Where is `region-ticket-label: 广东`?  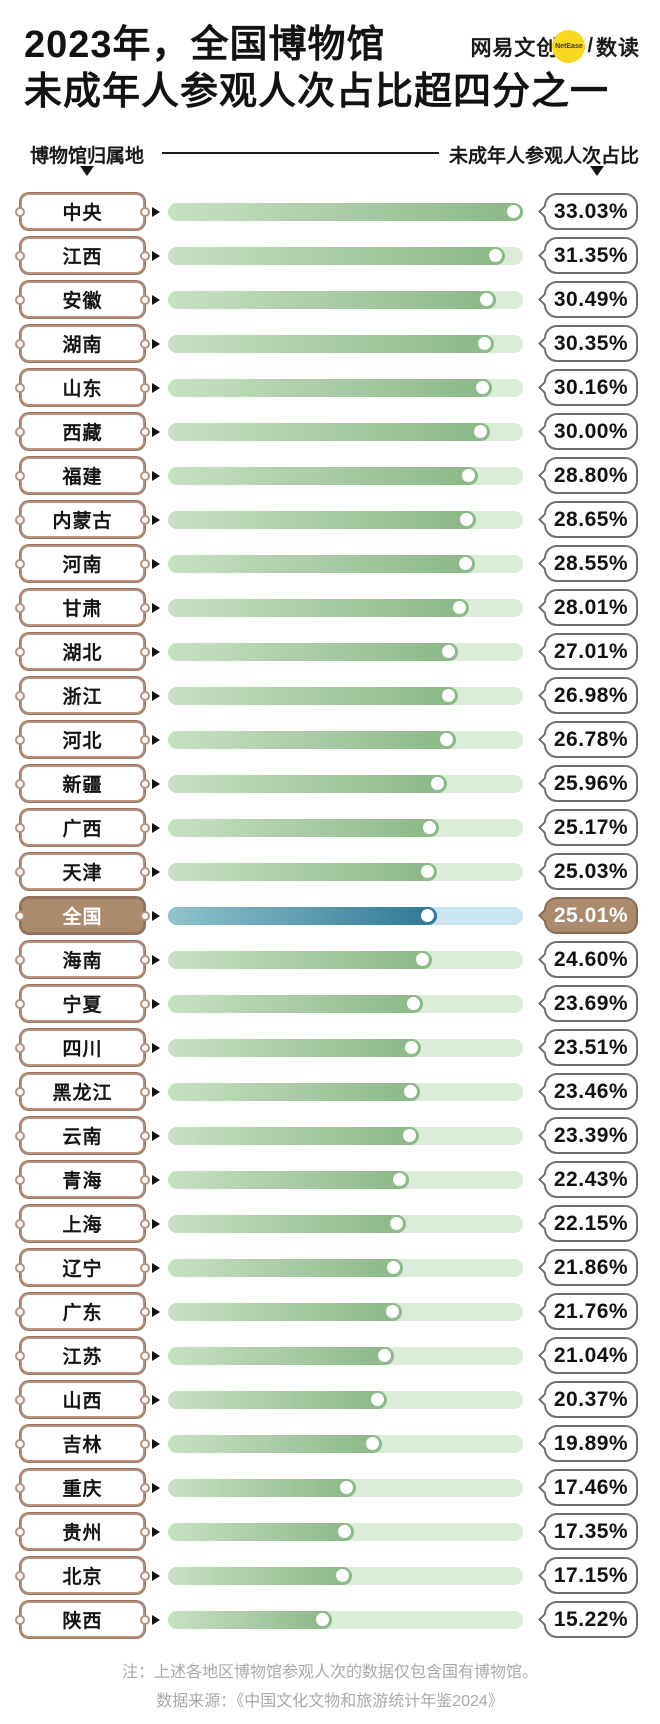
region-ticket-label: 广东 is located at coordinates (82, 1311).